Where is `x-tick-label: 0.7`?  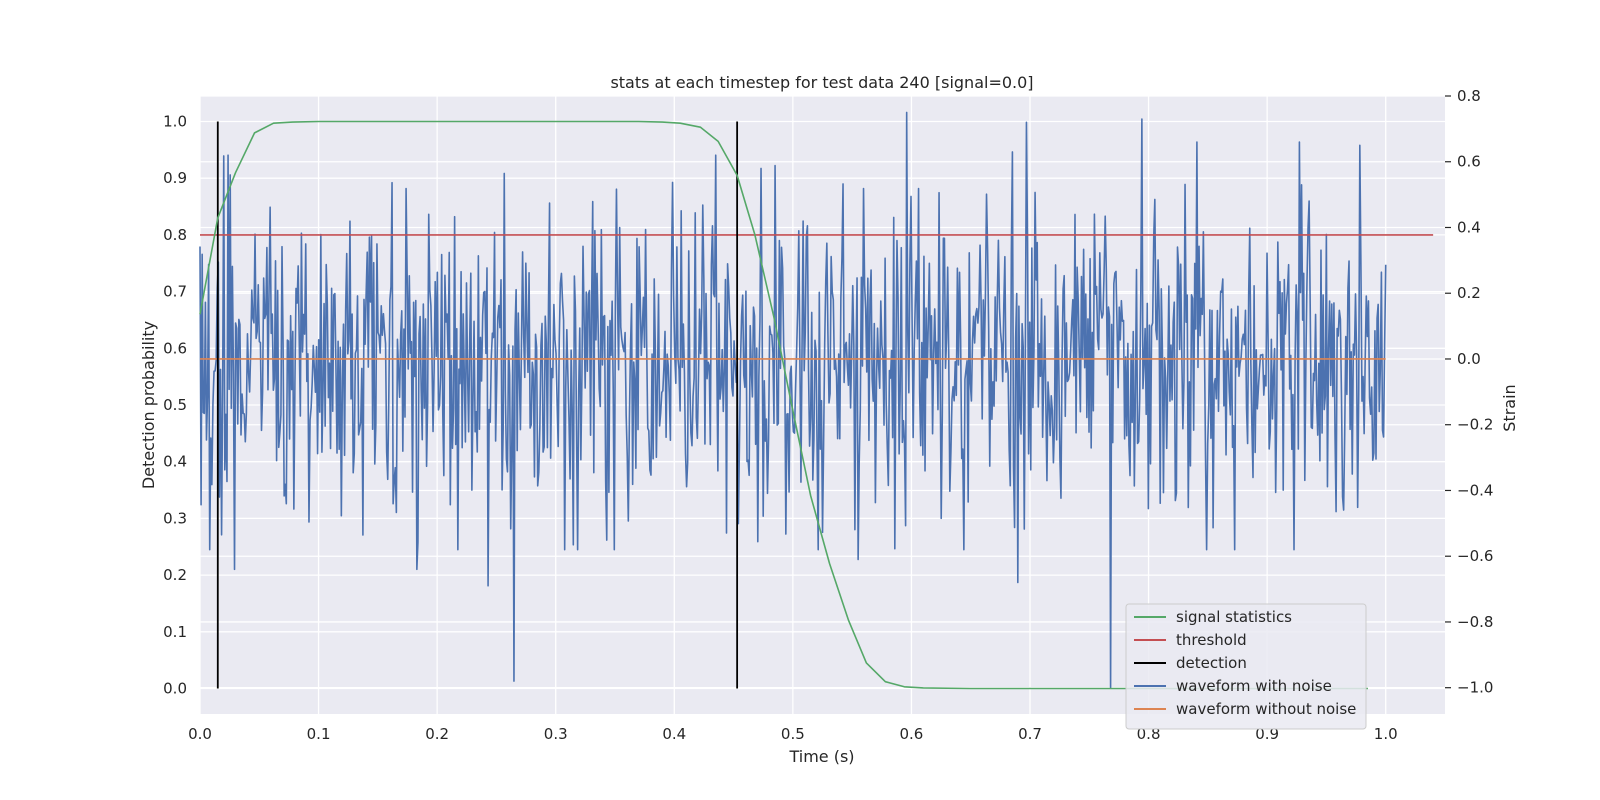
x-tick-label: 0.7 is located at coordinates (1030, 734).